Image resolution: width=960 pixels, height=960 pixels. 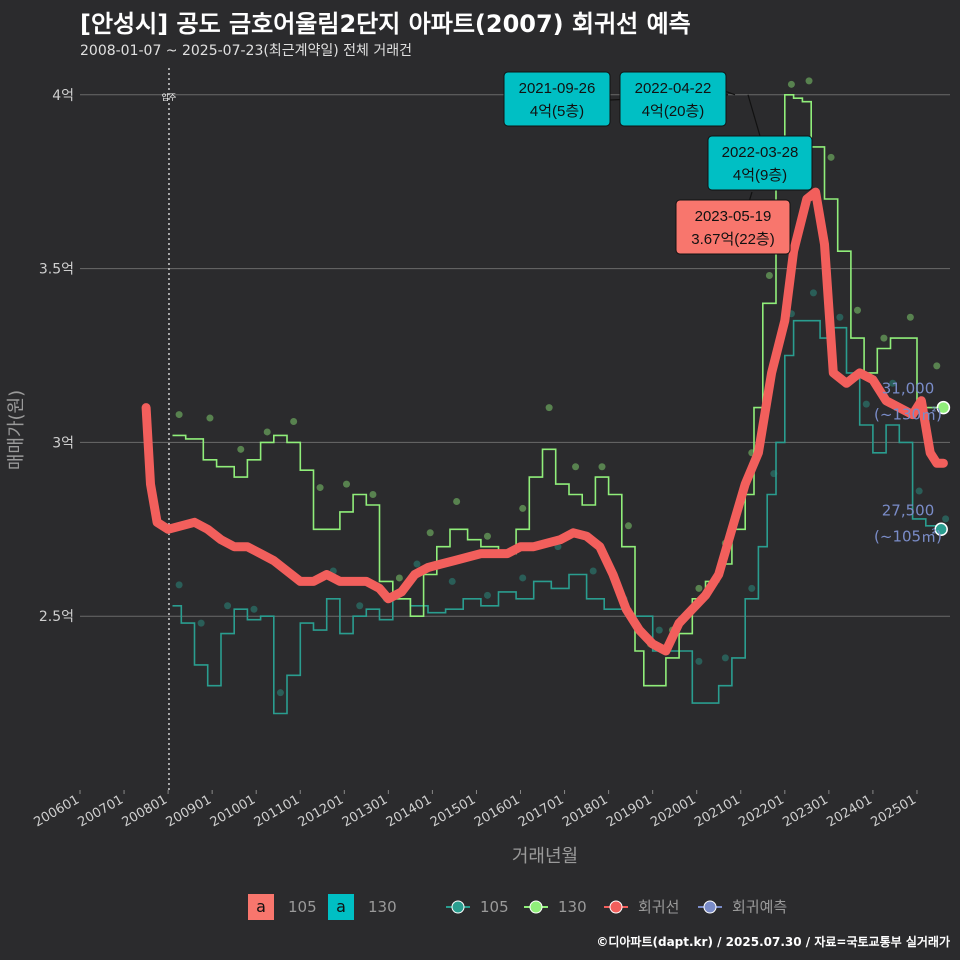 What do you see at coordinates (453, 811) in the screenshot?
I see `x-tick-label: 201501` at bounding box center [453, 811].